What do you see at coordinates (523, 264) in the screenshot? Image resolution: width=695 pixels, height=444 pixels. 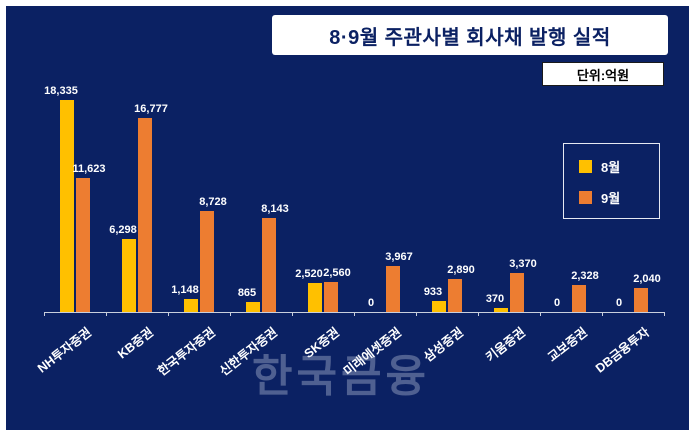 I see `value-label: 3,370` at bounding box center [523, 264].